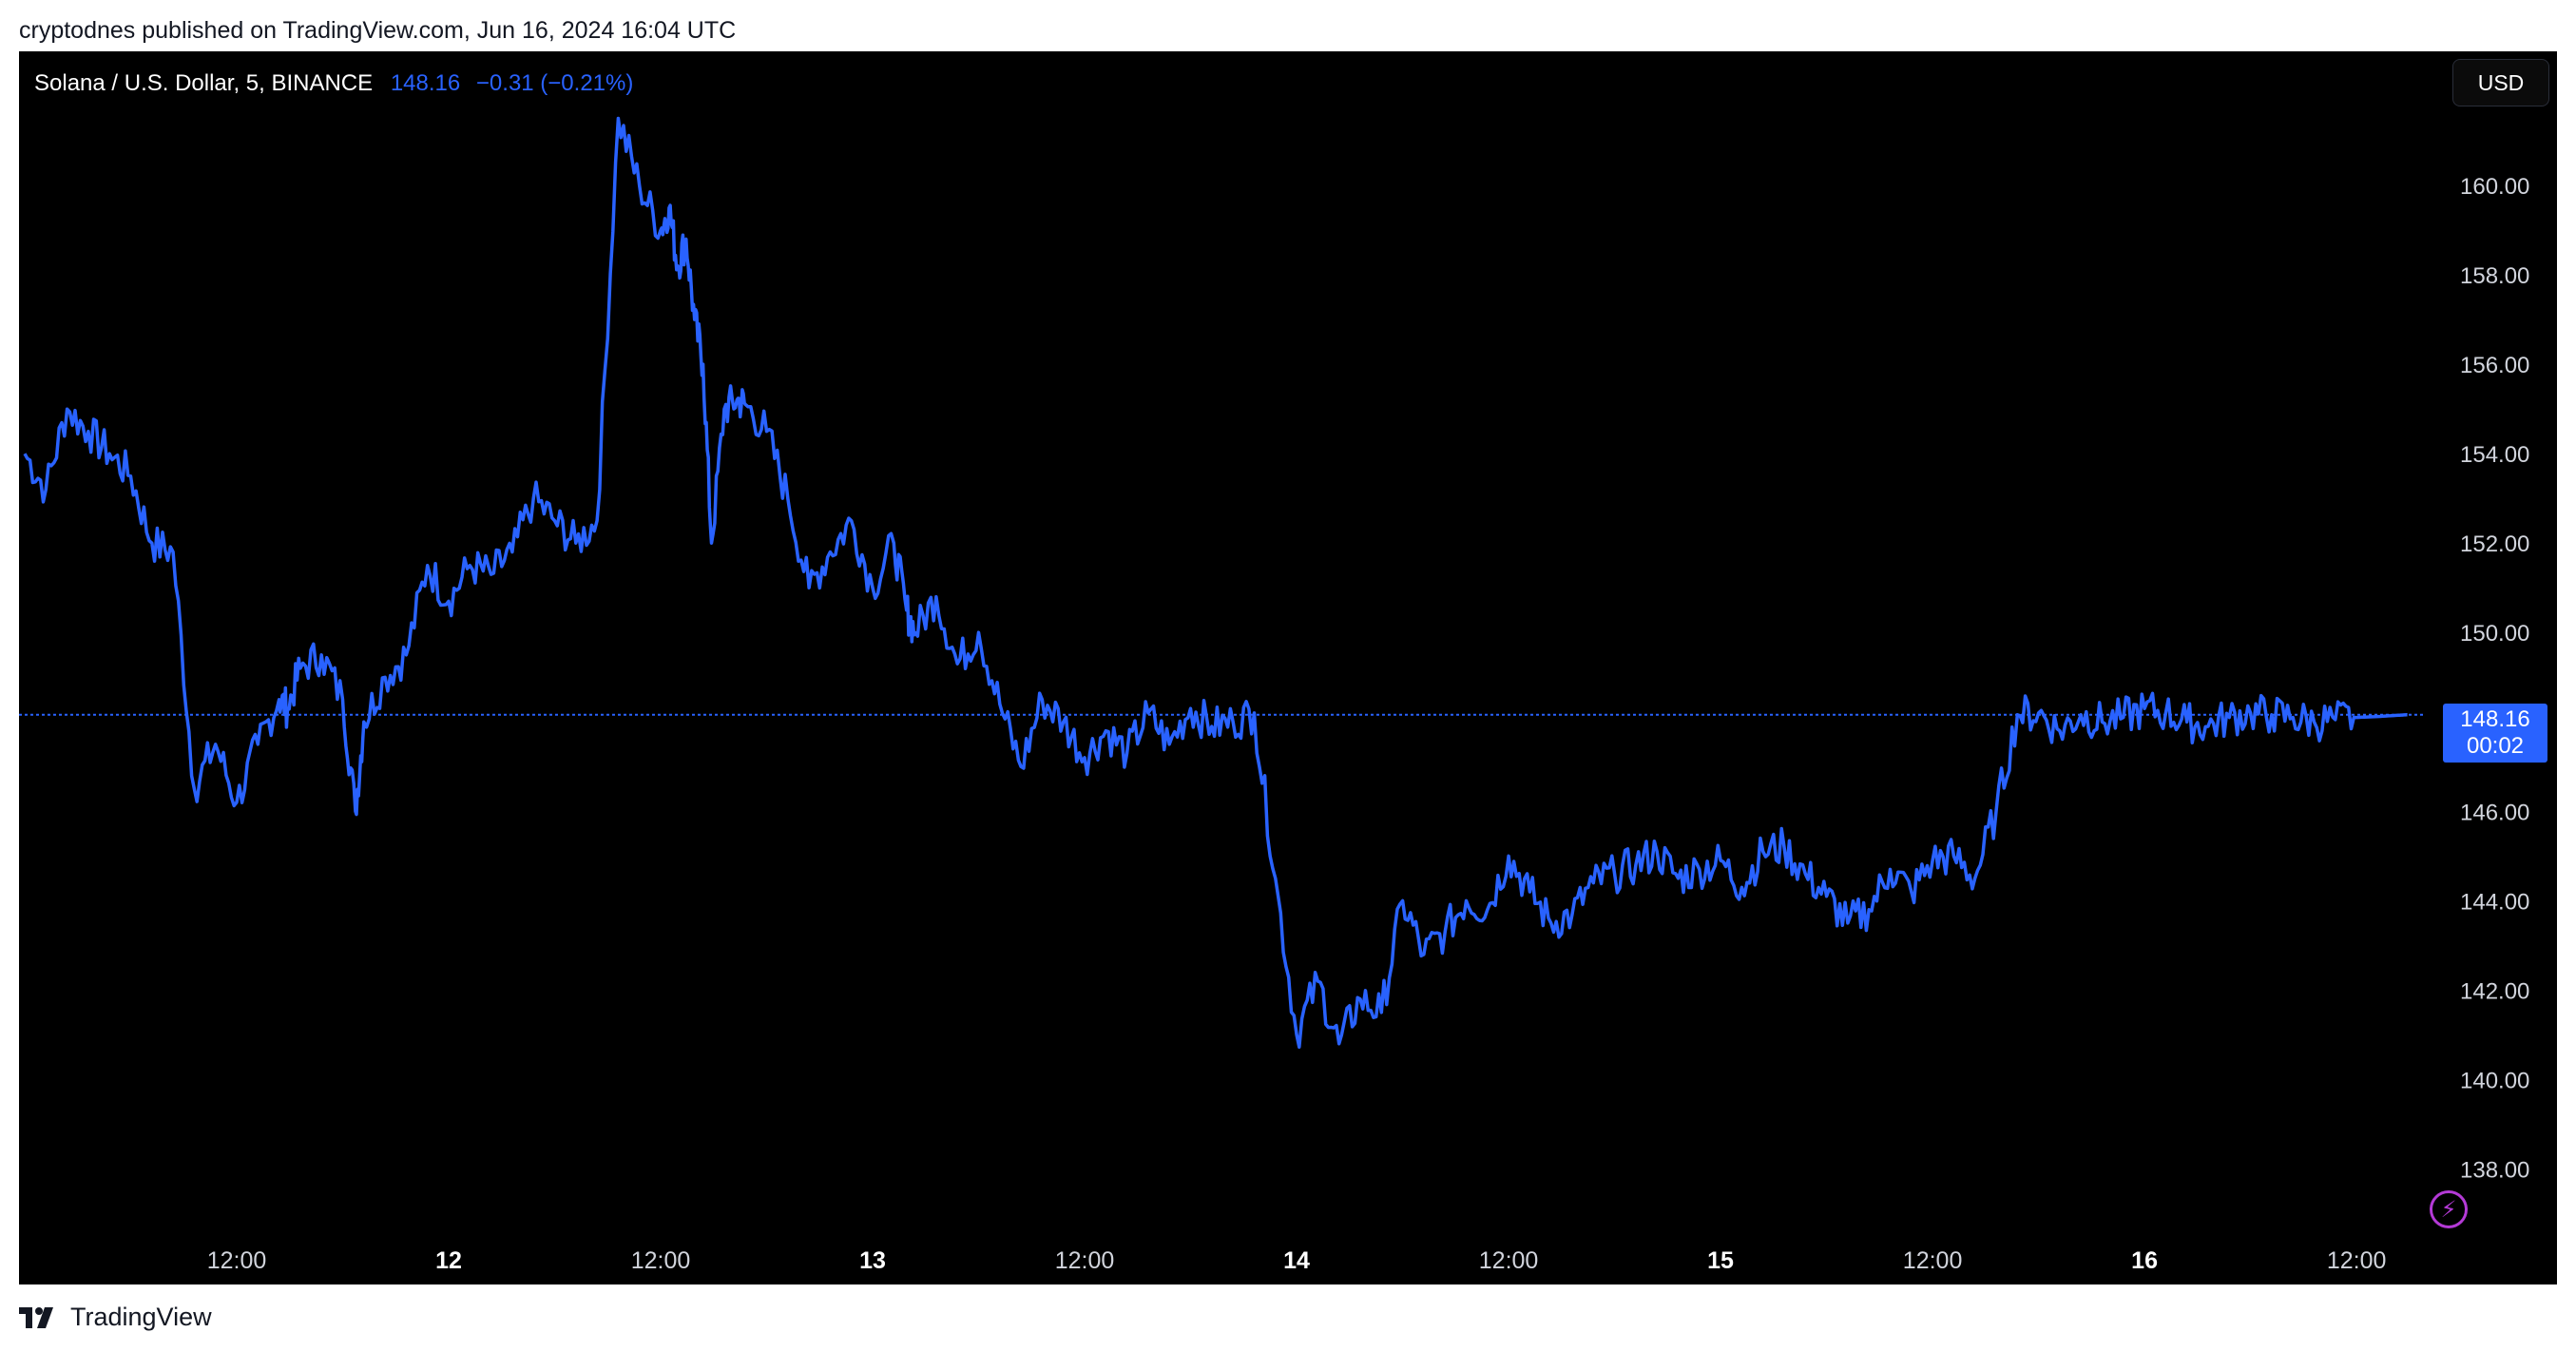 The image size is (2576, 1352). What do you see at coordinates (2494, 187) in the screenshot?
I see `price-tick-label: 160.00` at bounding box center [2494, 187].